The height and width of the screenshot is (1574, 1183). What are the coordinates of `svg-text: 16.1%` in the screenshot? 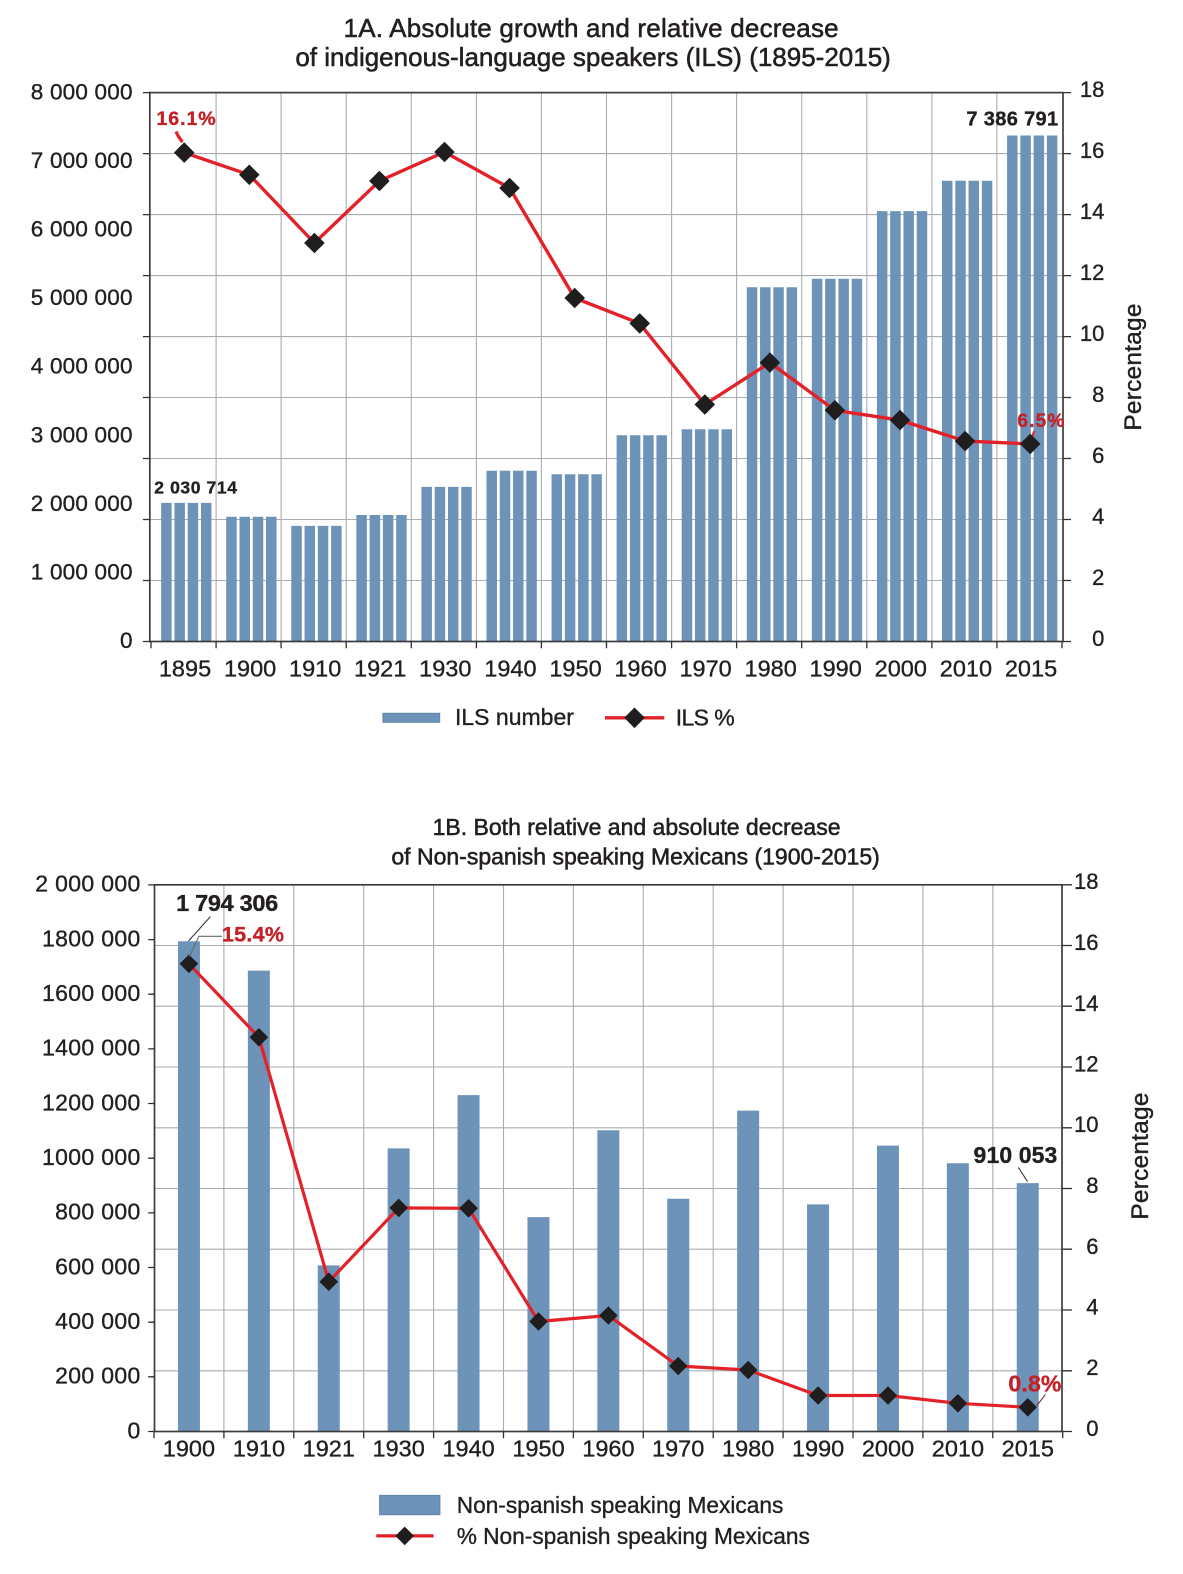 It's located at (187, 119).